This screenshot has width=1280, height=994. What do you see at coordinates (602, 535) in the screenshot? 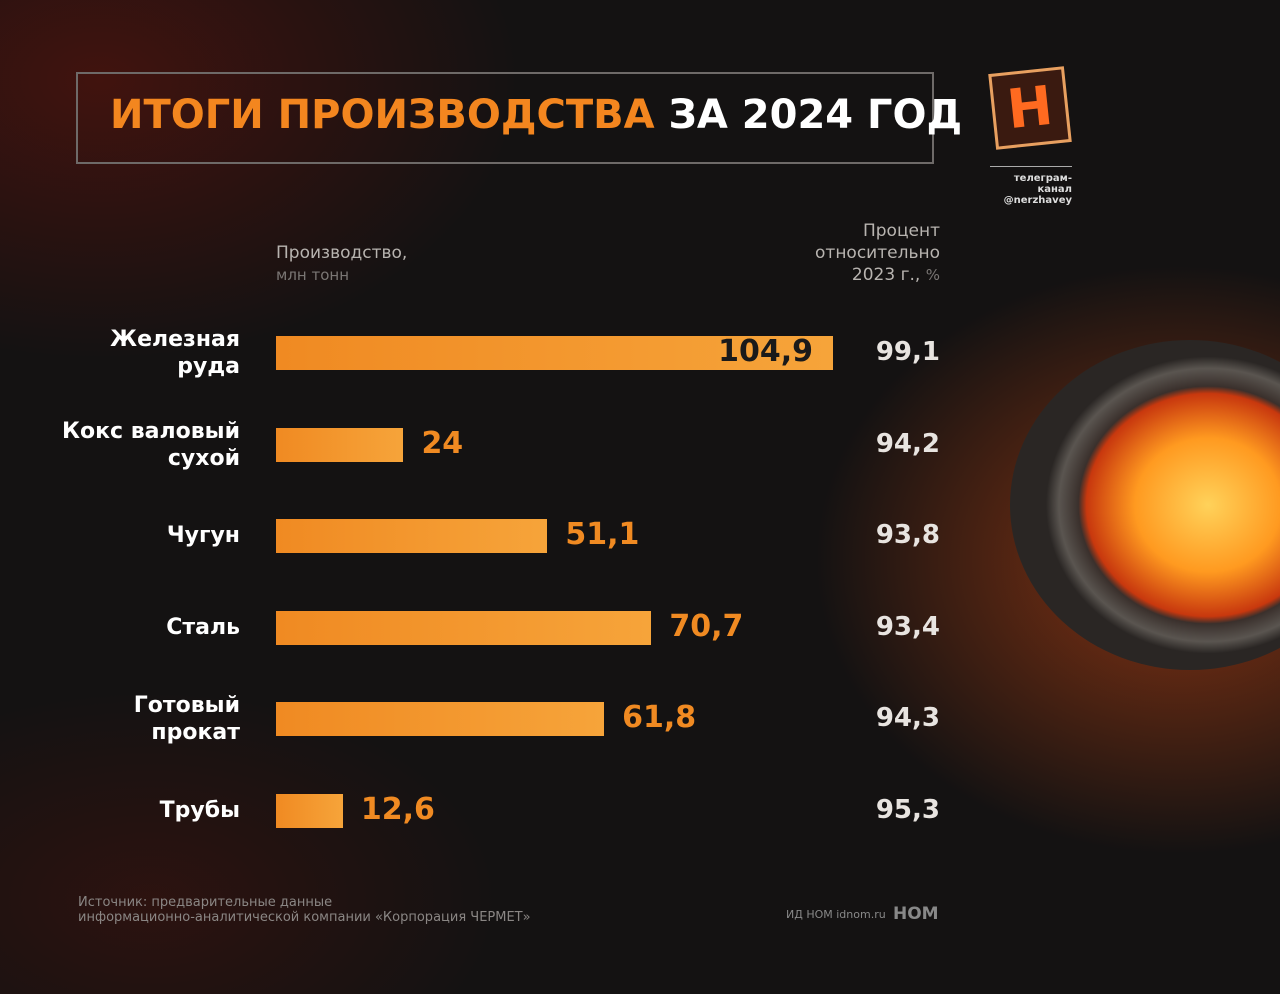
I see `value-label: 51,1` at bounding box center [602, 535].